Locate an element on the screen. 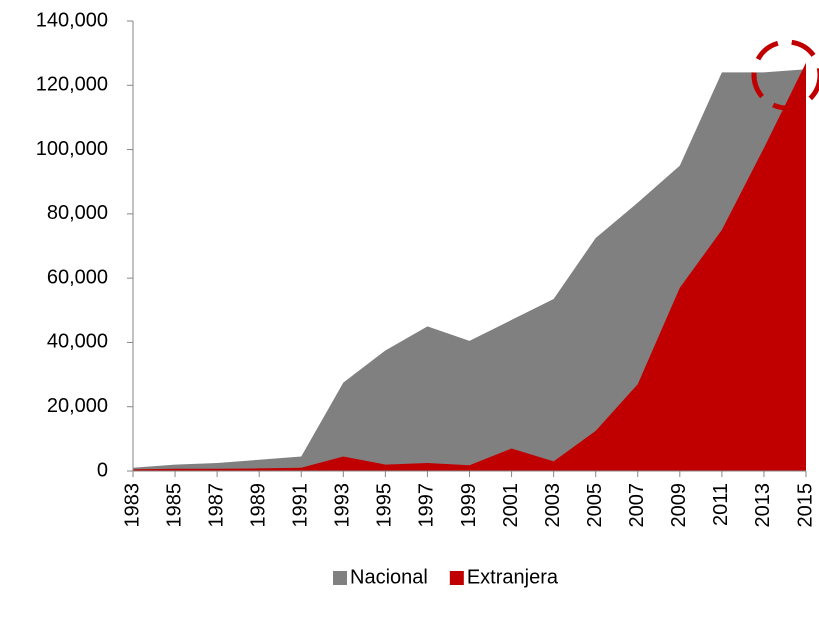  y-tick-label: 40,000 is located at coordinates (77, 342).